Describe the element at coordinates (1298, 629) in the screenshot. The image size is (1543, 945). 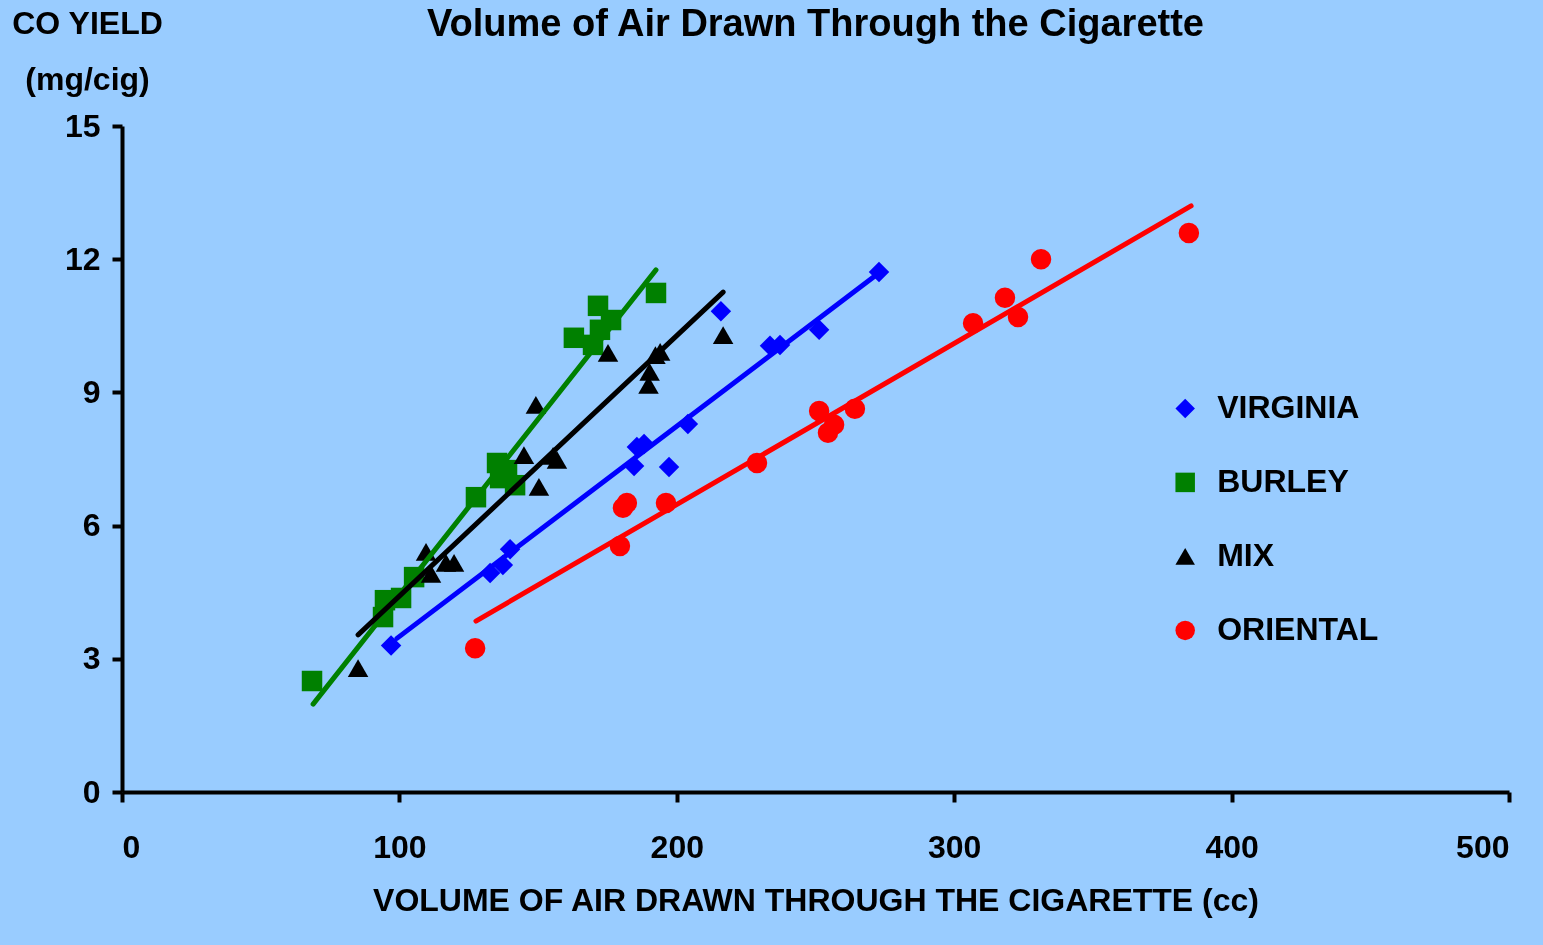
I see `legend-label: ORIENTAL` at that location.